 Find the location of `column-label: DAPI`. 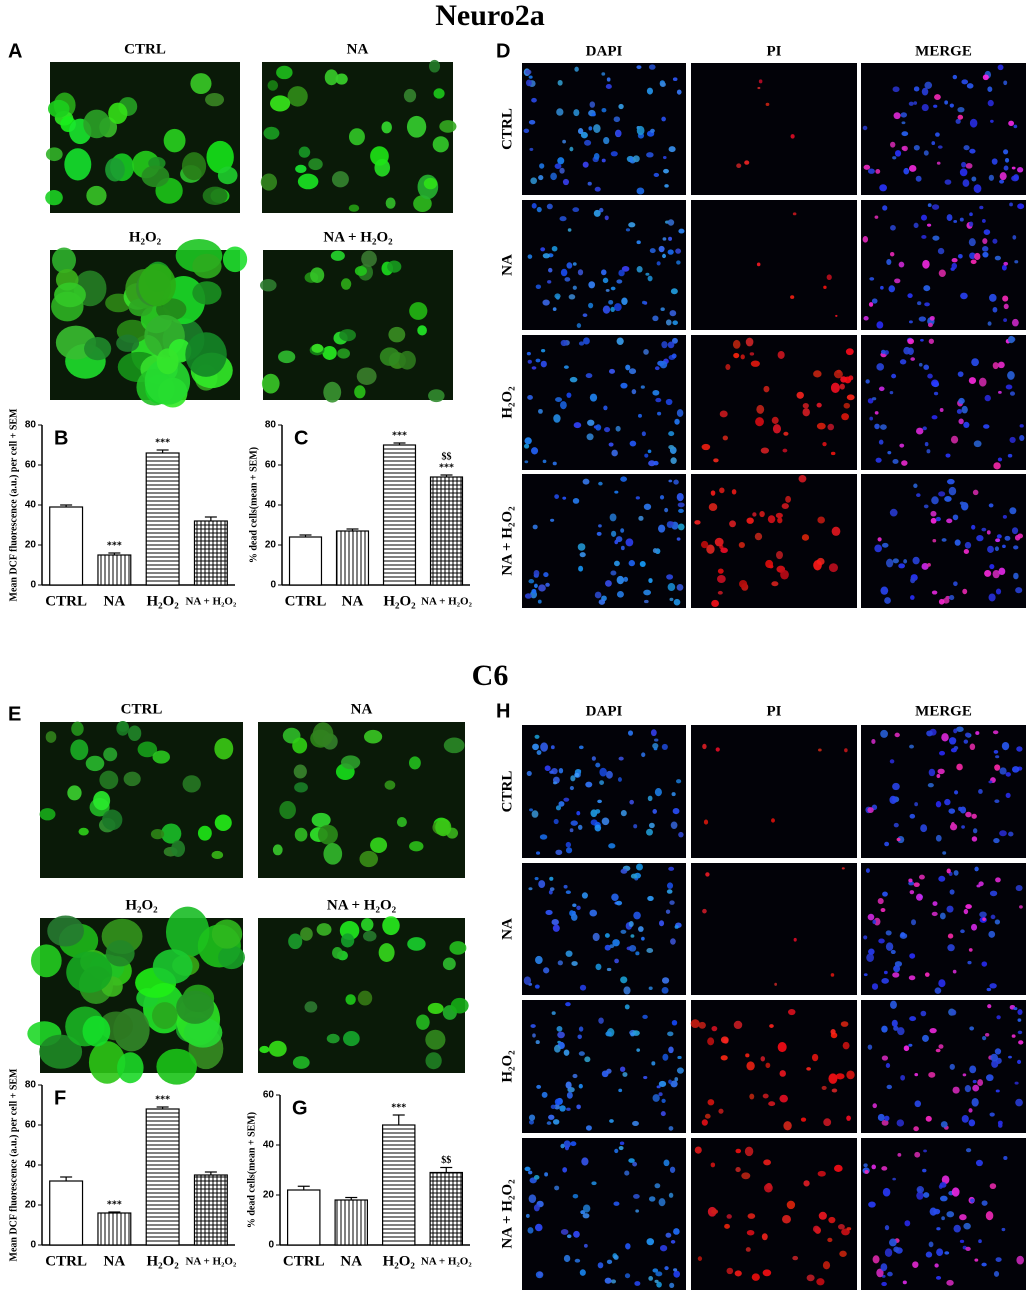

column-label: DAPI is located at coordinates (604, 51).